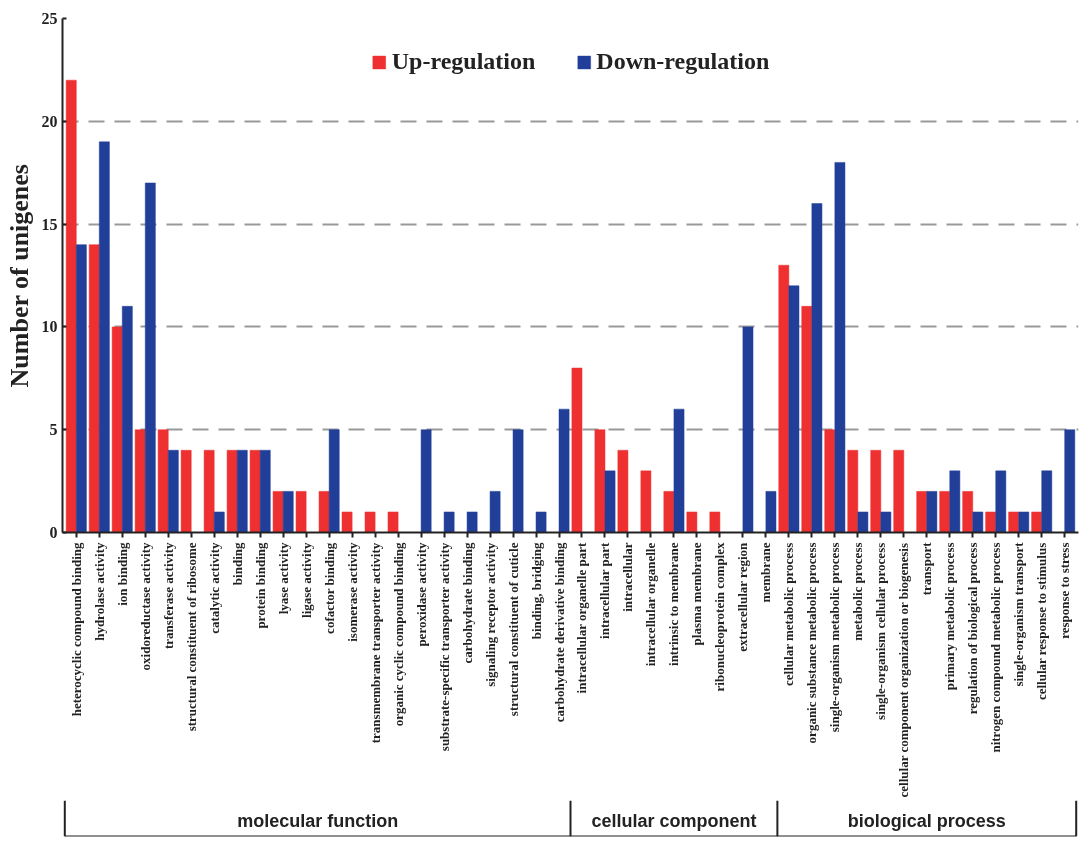  I want to click on x-tick-label: nitrogen compound metabolic process, so click(996, 647).